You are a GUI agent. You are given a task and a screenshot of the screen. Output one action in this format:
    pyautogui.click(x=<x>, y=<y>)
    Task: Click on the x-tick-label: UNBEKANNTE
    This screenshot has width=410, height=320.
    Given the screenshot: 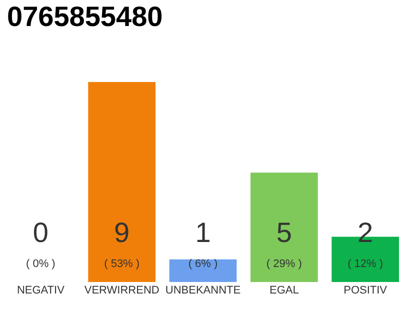 What is the action you would take?
    pyautogui.click(x=203, y=290)
    